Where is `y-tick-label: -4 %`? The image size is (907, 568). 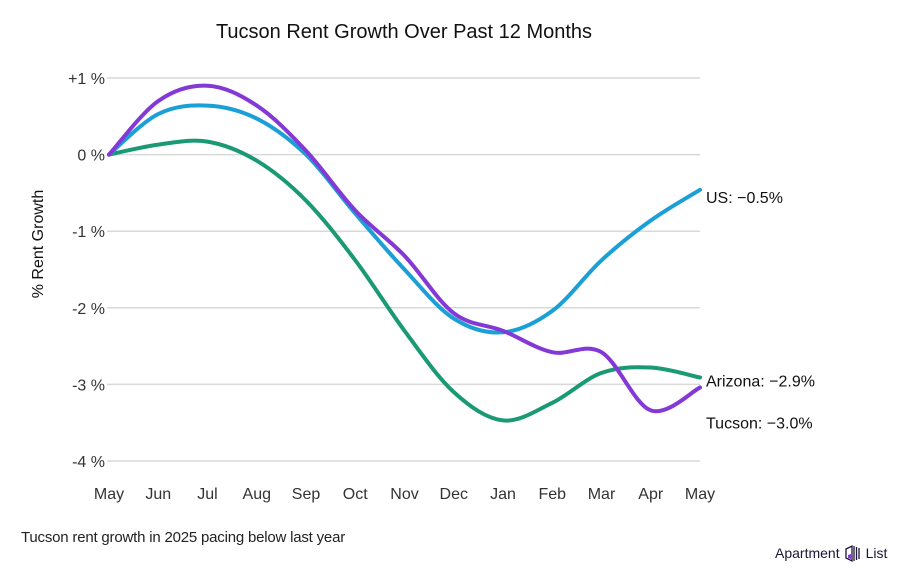 y-tick-label: -4 % is located at coordinates (88, 462).